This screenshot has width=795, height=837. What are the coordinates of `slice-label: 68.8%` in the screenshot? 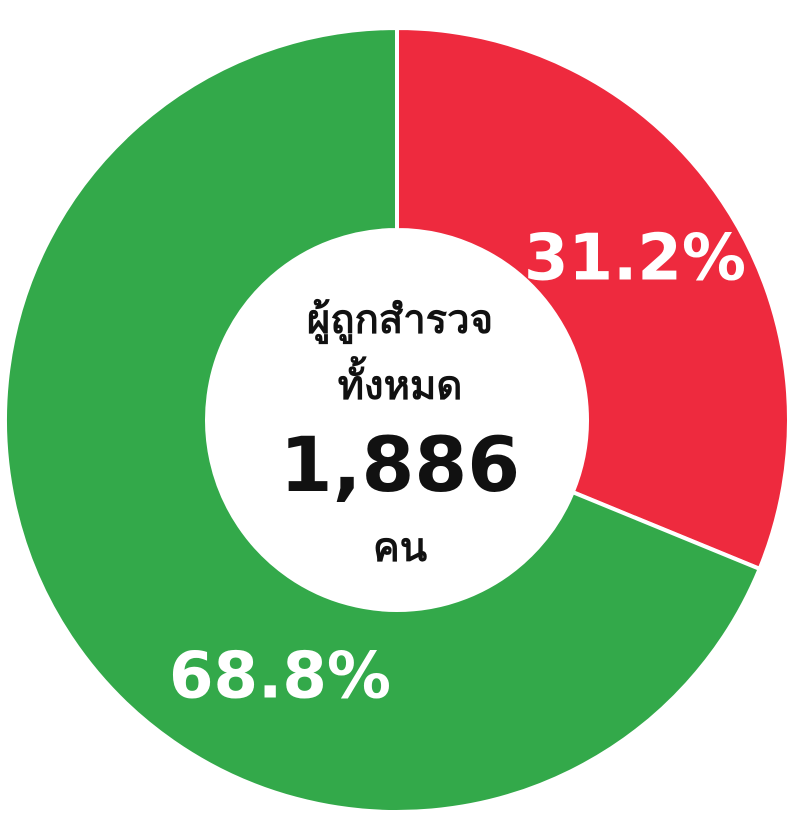 It's located at (280, 677).